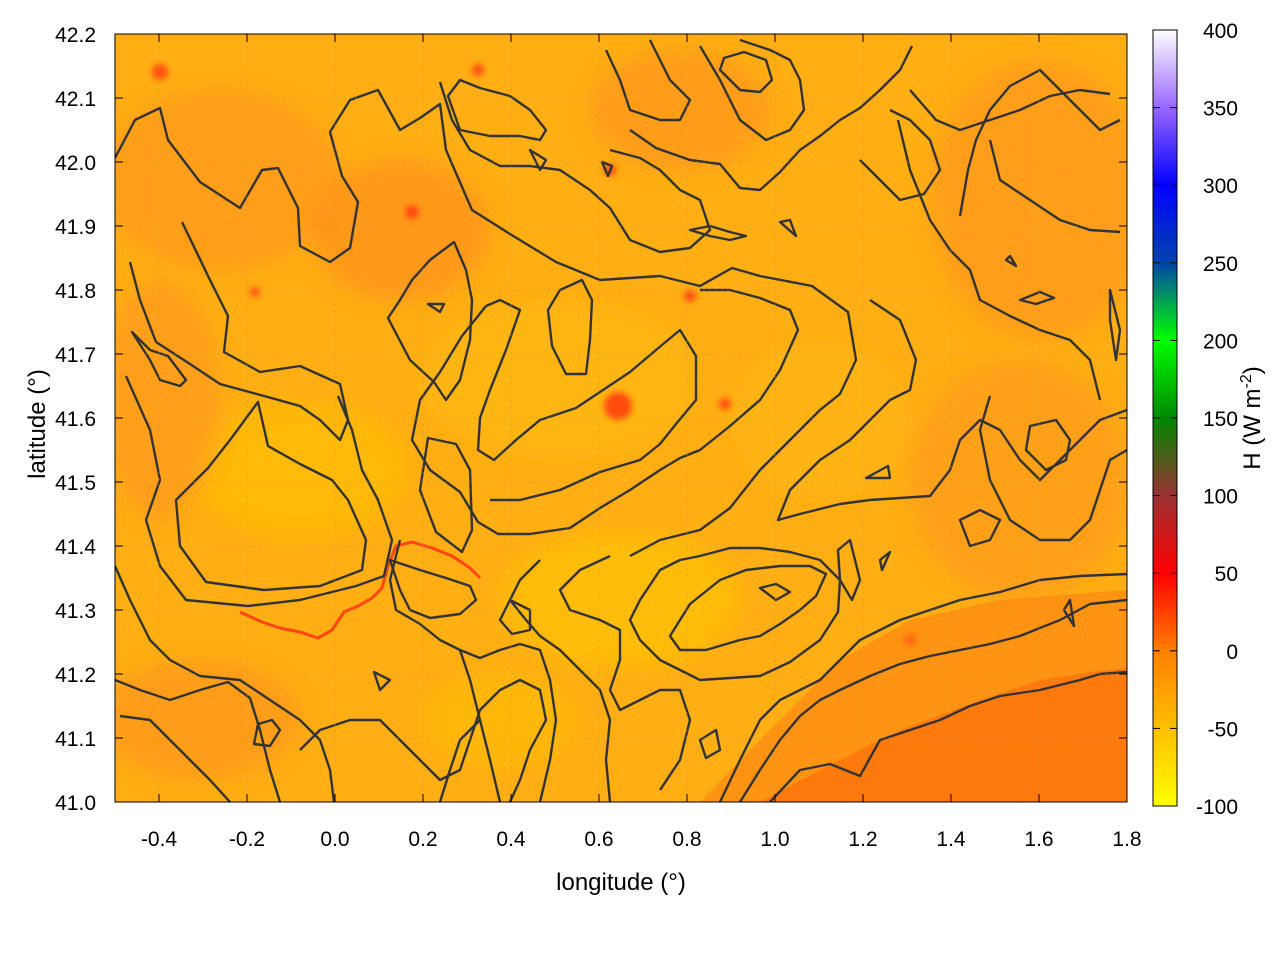 The width and height of the screenshot is (1280, 960). I want to click on colorbar-tick-label: 200, so click(1220, 341).